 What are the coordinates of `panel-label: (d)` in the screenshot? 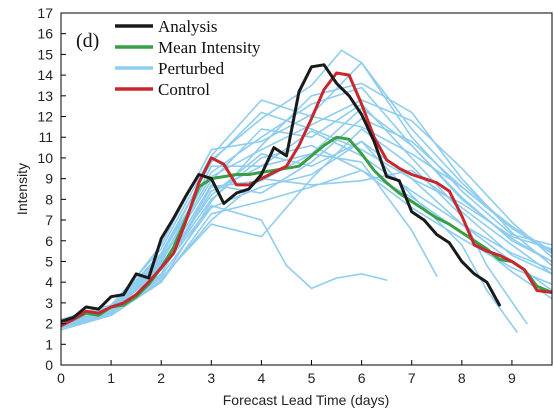 It's located at (87, 41).